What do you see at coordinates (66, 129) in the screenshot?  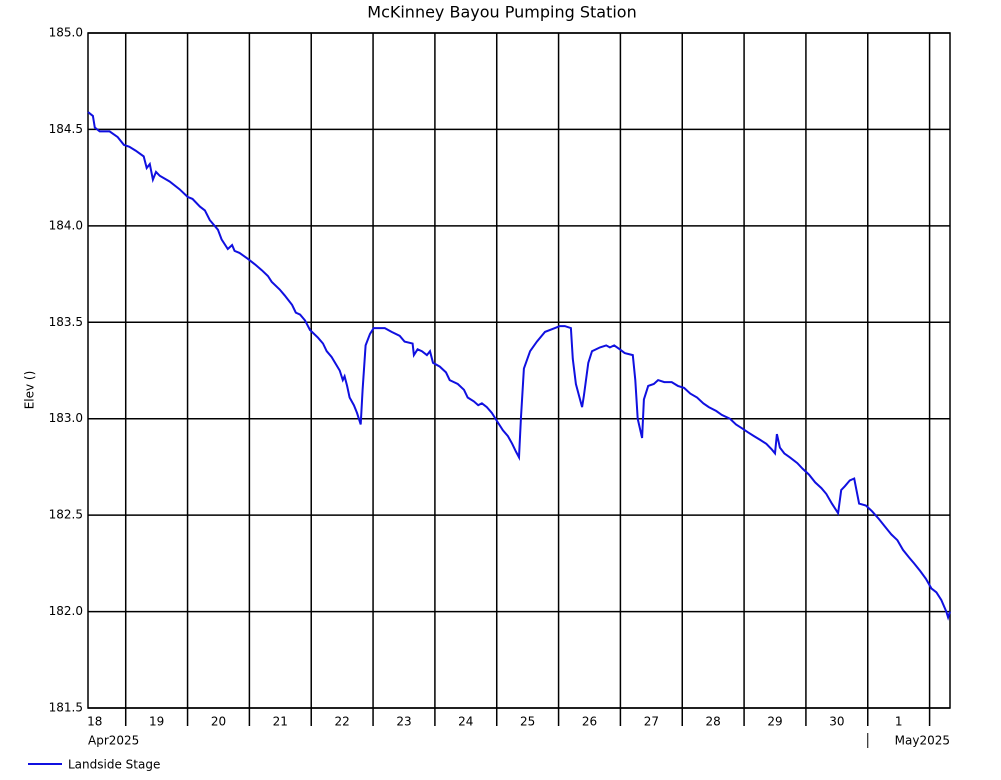 I see `y-tick-label: 184.5` at bounding box center [66, 129].